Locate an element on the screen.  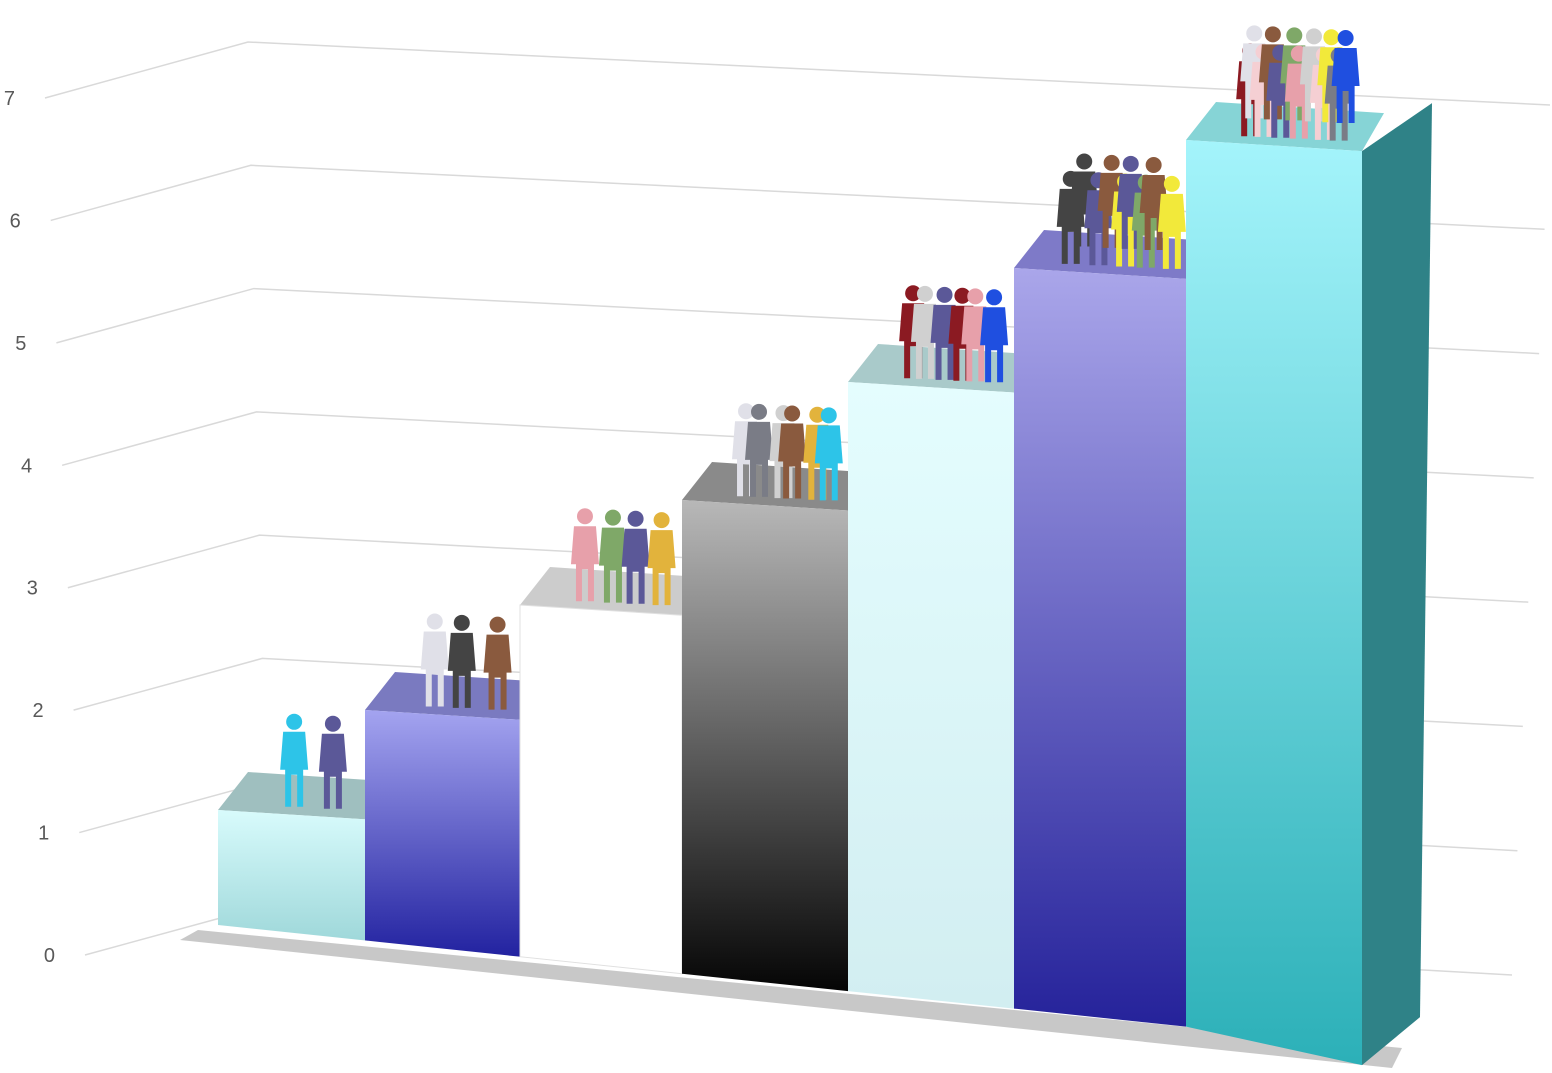
ground-shadow is located at coordinates (791, 999).